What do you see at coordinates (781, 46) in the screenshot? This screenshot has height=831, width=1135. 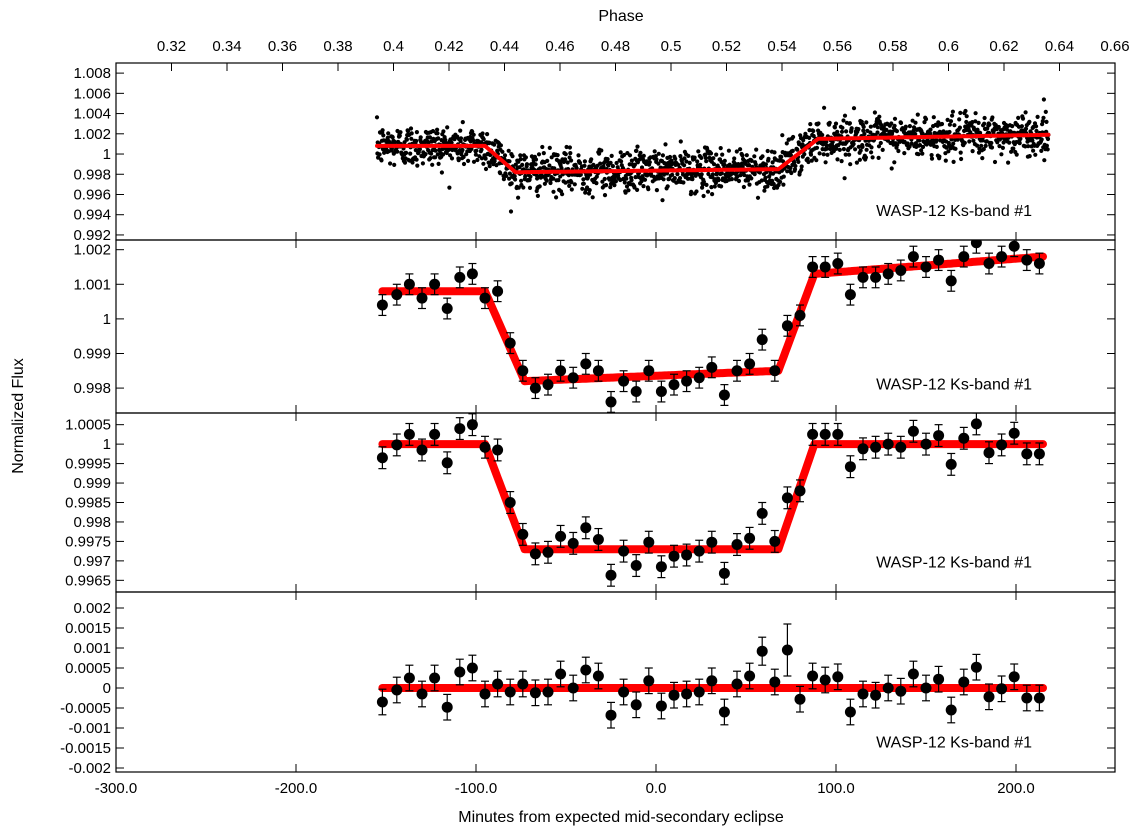 I see `phase-tick-label: 0.54` at bounding box center [781, 46].